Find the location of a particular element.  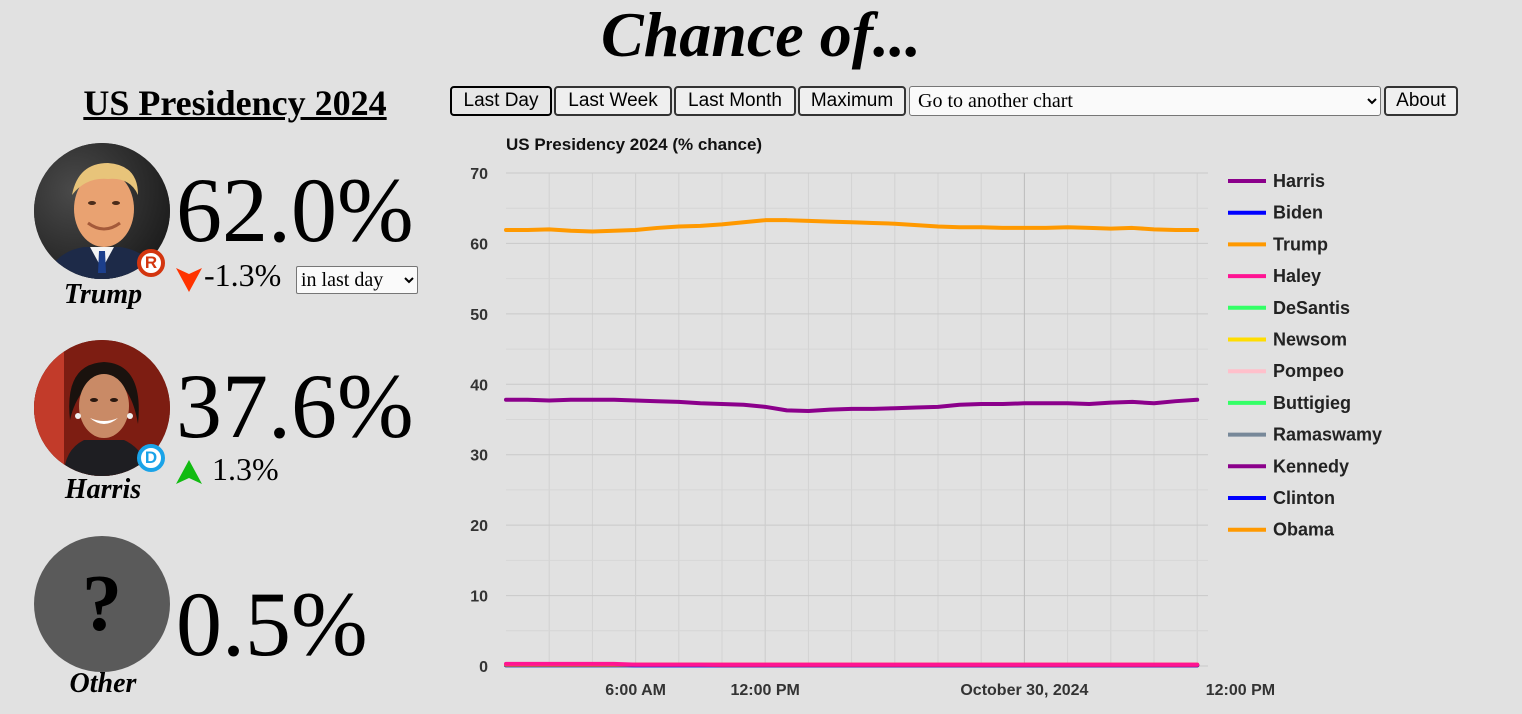

avatar-other: ? is located at coordinates (102, 604).